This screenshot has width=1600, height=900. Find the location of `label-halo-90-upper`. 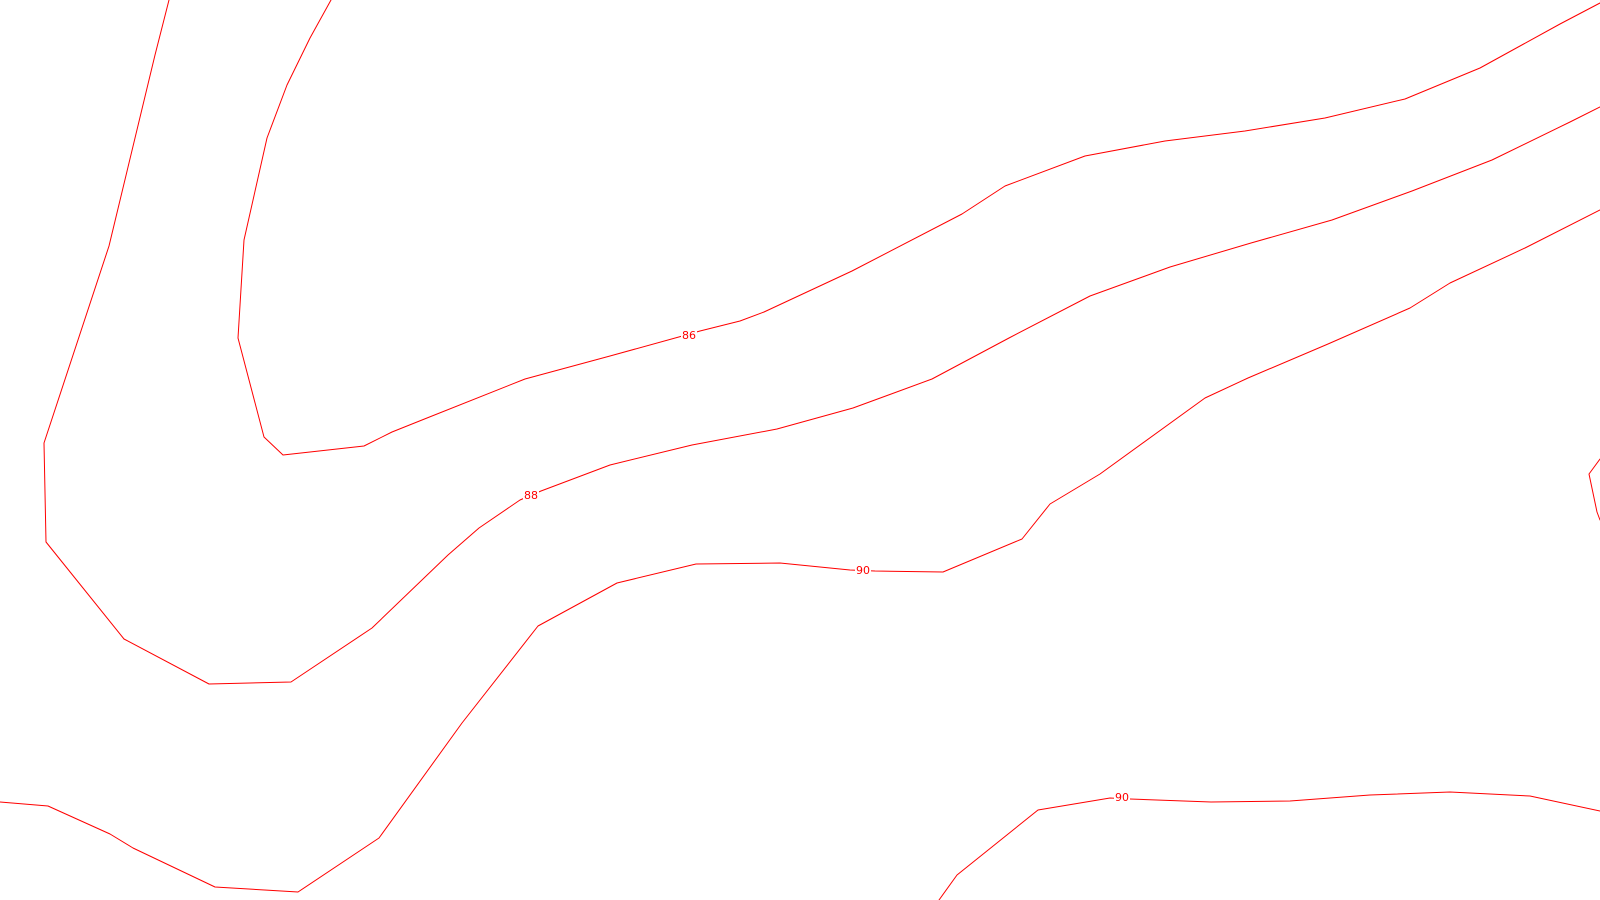

label-halo-90-upper is located at coordinates (863, 571).